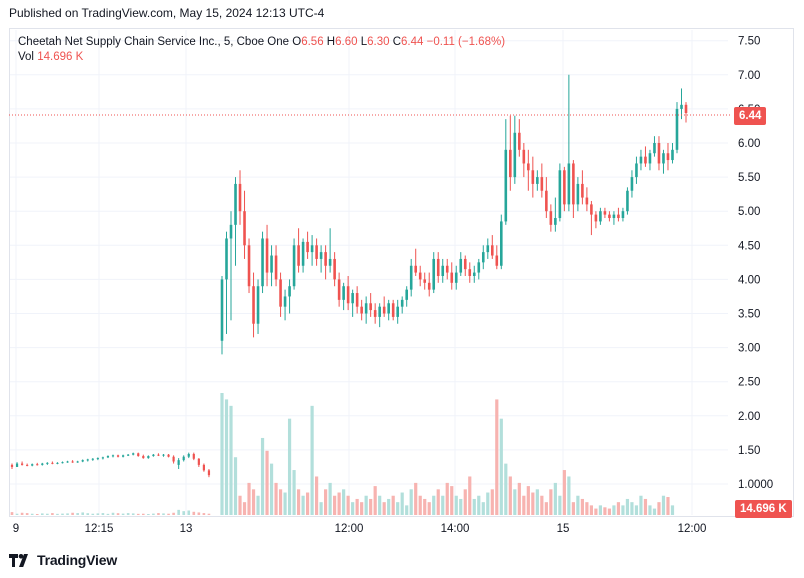 Image resolution: width=804 pixels, height=578 pixels. I want to click on tradingview-logo-icon, so click(18, 560).